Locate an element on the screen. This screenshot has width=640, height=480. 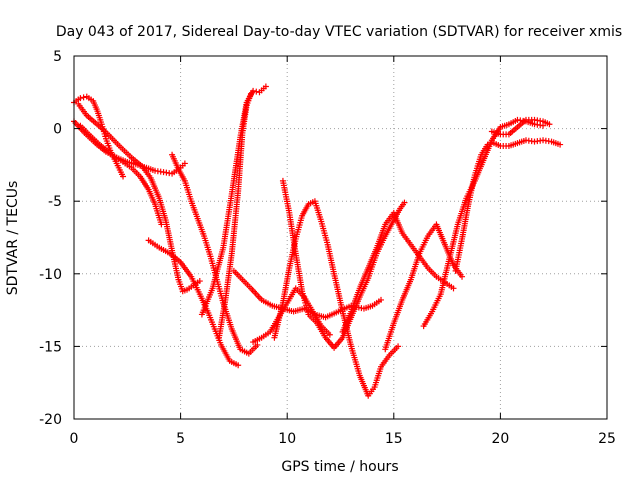
y-tick-label: -10 is located at coordinates (50, 275).